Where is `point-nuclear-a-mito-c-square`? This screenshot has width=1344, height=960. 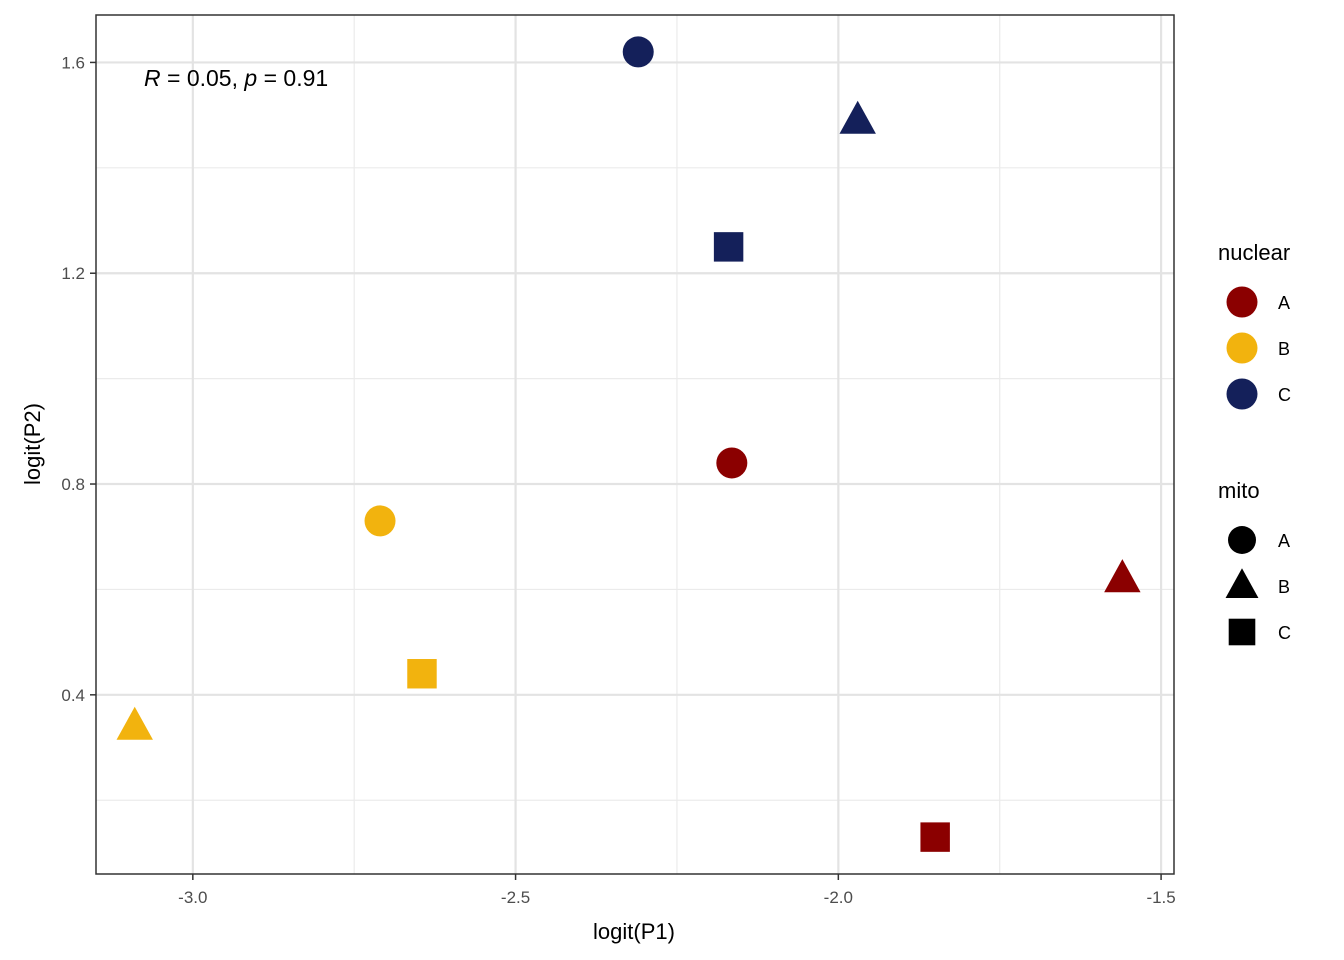
point-nuclear-a-mito-c-square is located at coordinates (935, 837).